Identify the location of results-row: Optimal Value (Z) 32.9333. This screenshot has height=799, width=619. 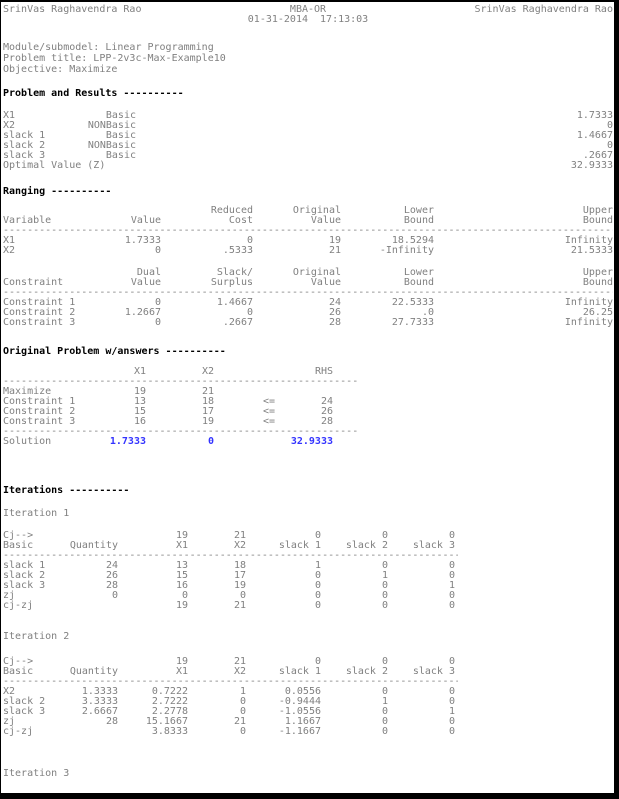
(308, 166).